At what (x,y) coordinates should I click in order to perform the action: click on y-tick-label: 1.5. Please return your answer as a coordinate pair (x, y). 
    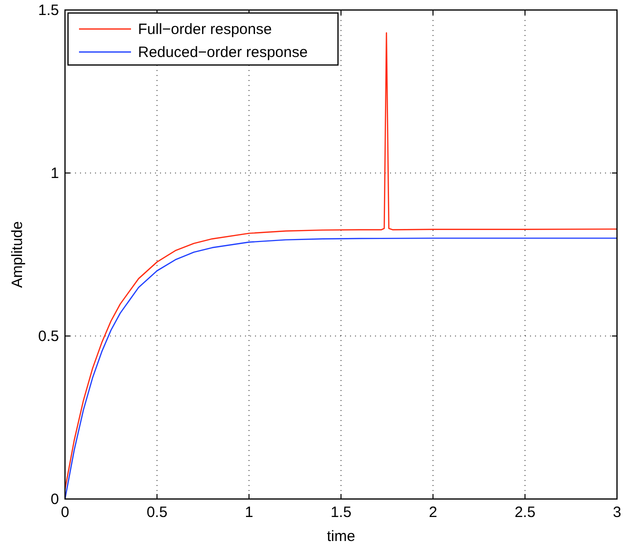
    Looking at the image, I should click on (48, 10).